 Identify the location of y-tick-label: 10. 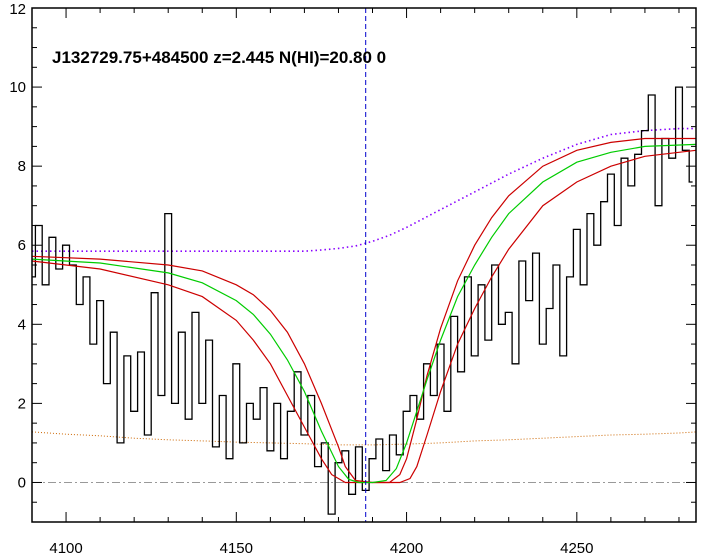
(17, 87).